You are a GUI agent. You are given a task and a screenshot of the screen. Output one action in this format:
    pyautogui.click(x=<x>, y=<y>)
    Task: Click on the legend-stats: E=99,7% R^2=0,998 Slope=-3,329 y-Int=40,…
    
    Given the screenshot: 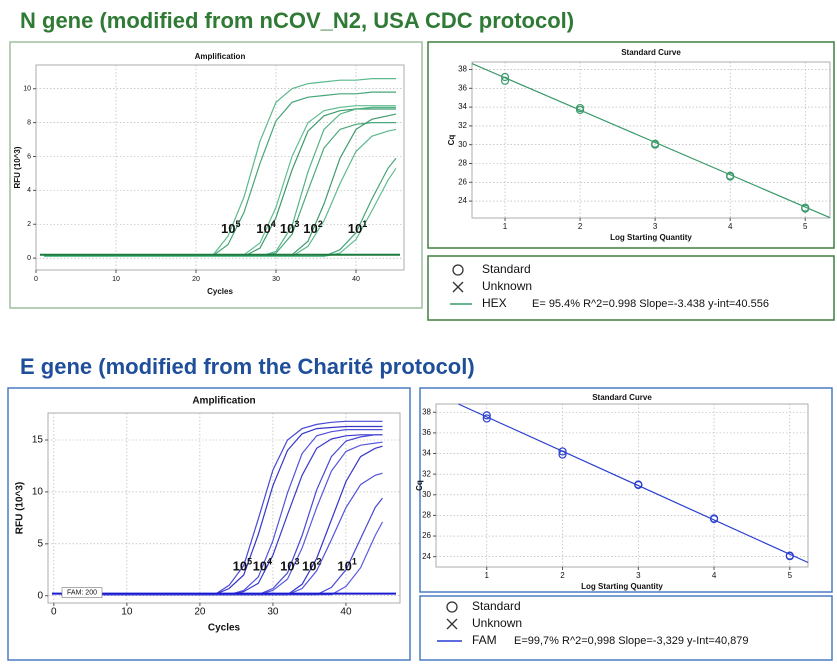 What is the action you would take?
    pyautogui.click(x=631, y=641)
    